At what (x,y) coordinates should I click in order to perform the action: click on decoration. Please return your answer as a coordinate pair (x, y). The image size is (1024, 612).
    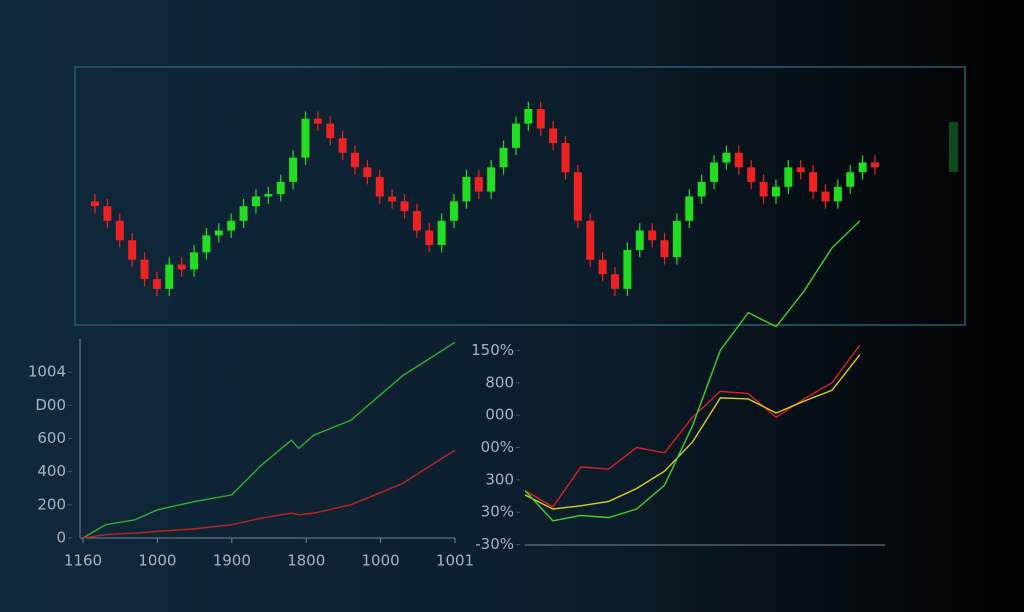
    Looking at the image, I should click on (953, 147).